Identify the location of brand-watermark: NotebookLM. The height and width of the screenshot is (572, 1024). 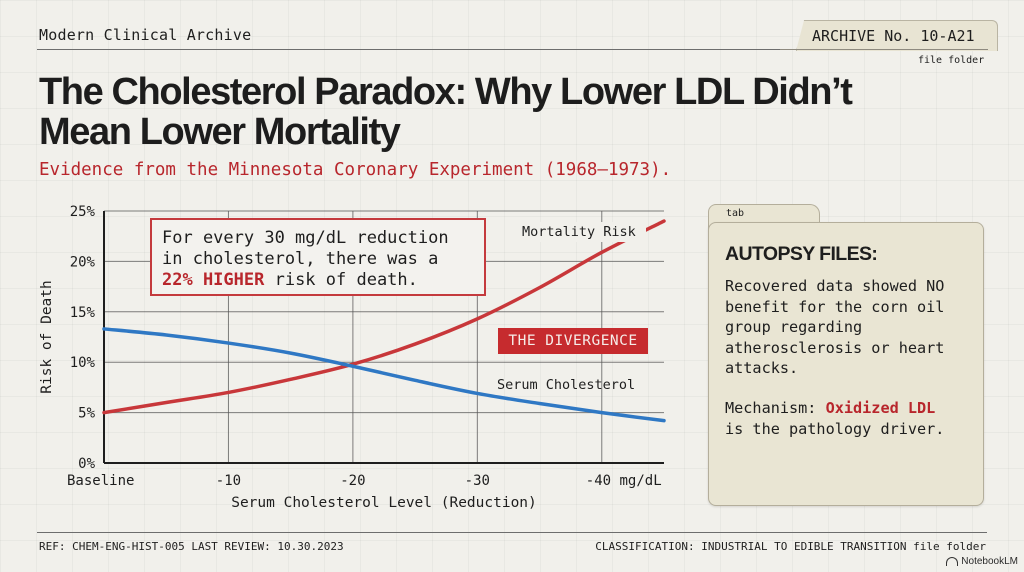
(982, 561).